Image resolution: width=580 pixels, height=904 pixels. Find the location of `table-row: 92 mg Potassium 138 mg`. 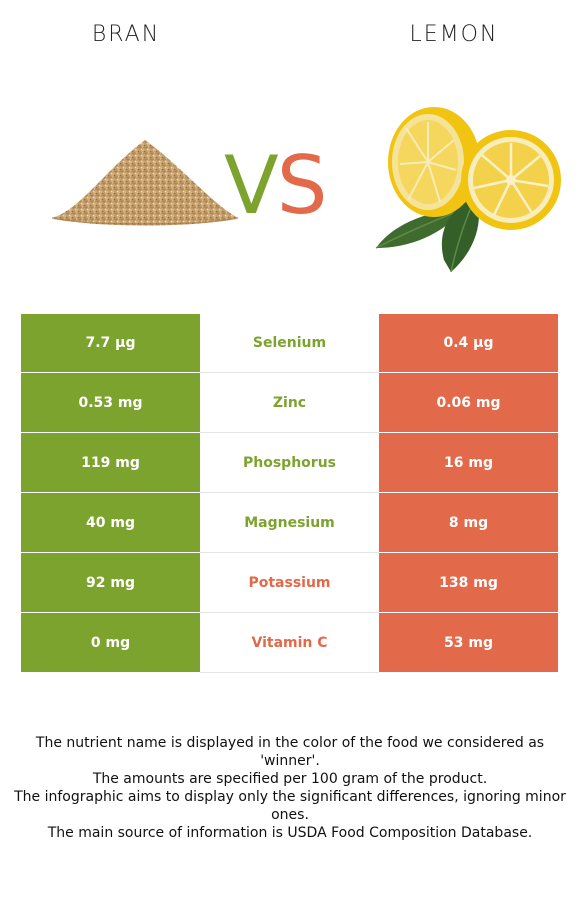

table-row: 92 mg Potassium 138 mg is located at coordinates (289, 583).